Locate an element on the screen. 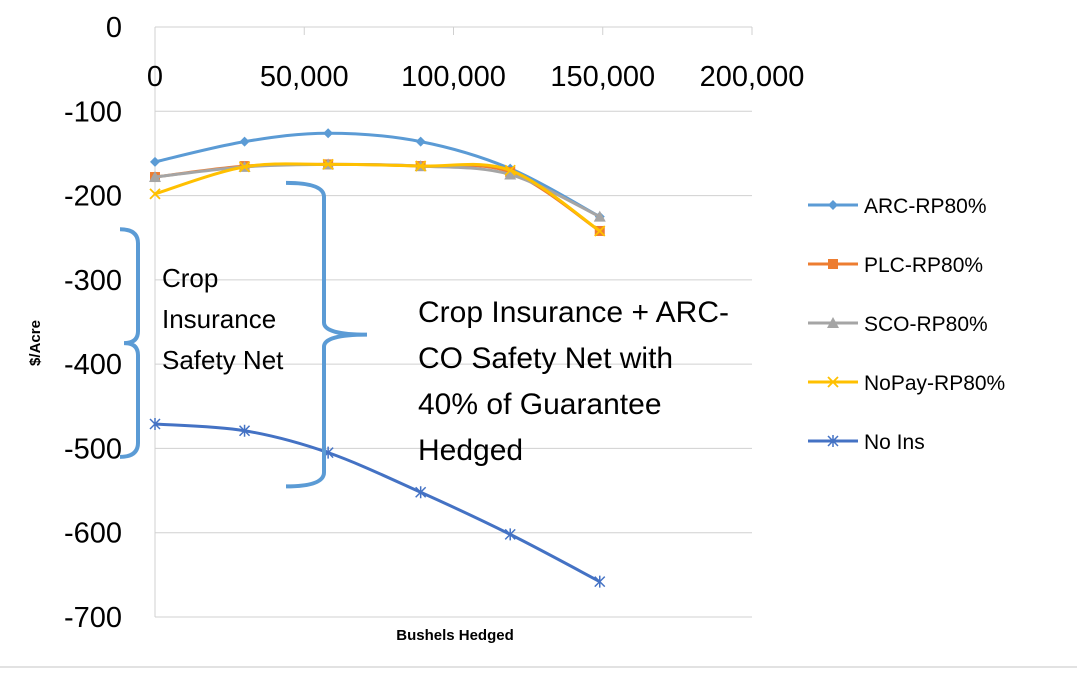  x-tick-label: 150,000 is located at coordinates (602, 77).